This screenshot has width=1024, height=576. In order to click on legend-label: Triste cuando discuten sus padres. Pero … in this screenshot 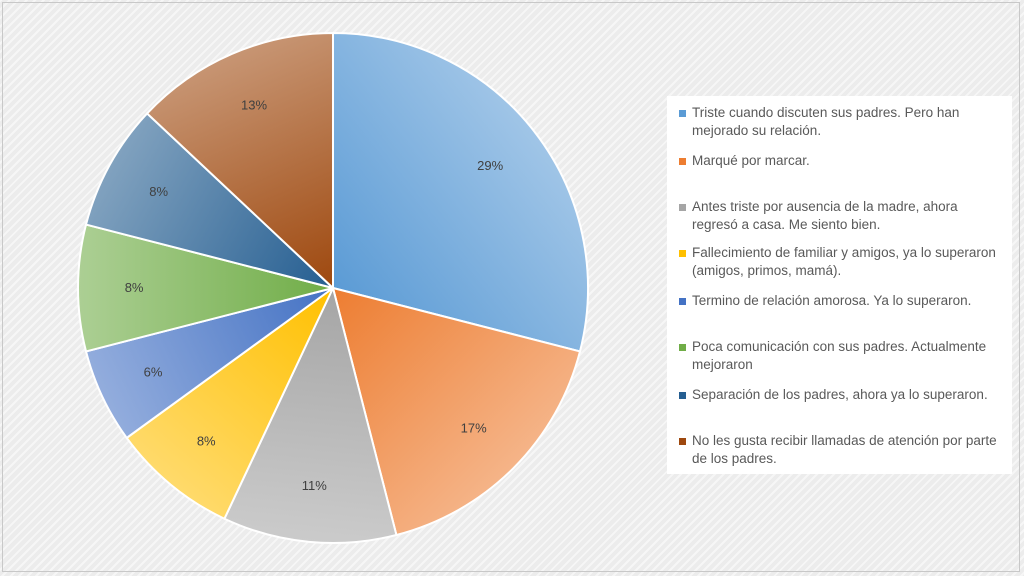, I will do `click(826, 121)`.